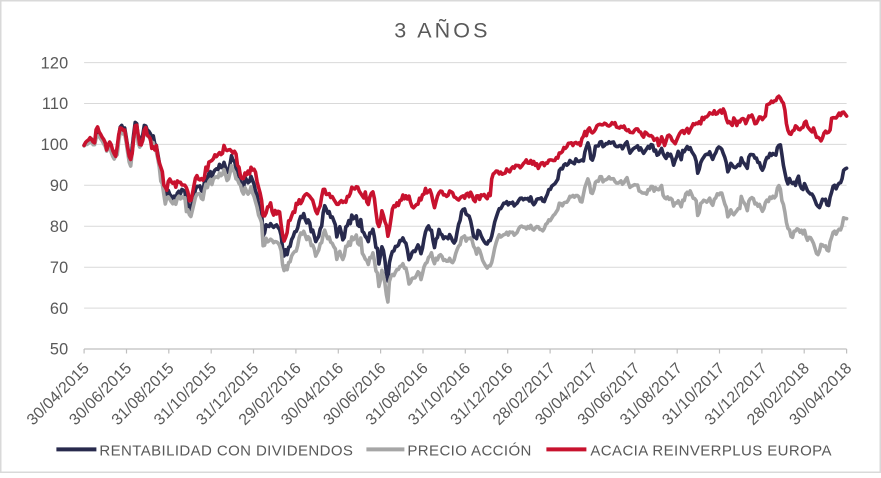  What do you see at coordinates (469, 450) in the screenshot?
I see `svg-text: PRECIO ACCIÓN` at bounding box center [469, 450].